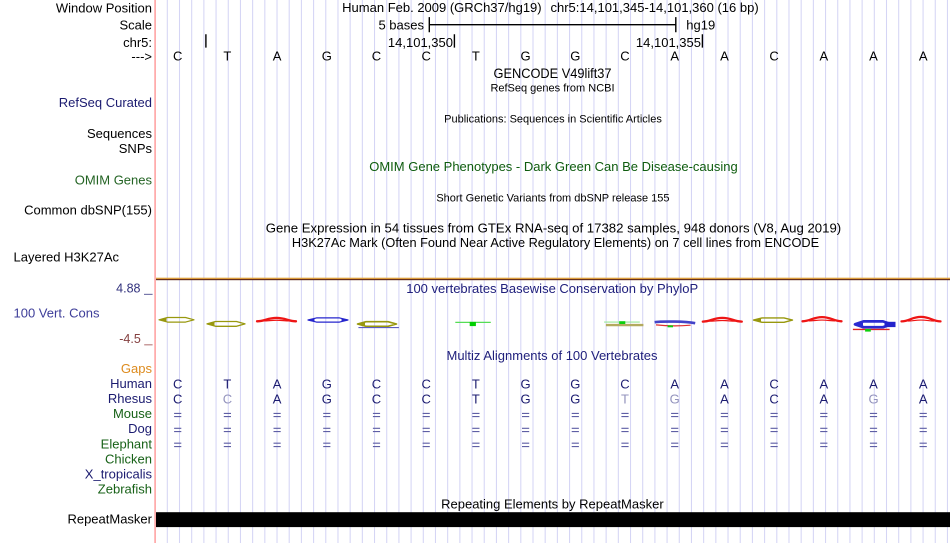 The height and width of the screenshot is (543, 950). What do you see at coordinates (137, 42) in the screenshot?
I see `svg-text: chr5:` at bounding box center [137, 42].